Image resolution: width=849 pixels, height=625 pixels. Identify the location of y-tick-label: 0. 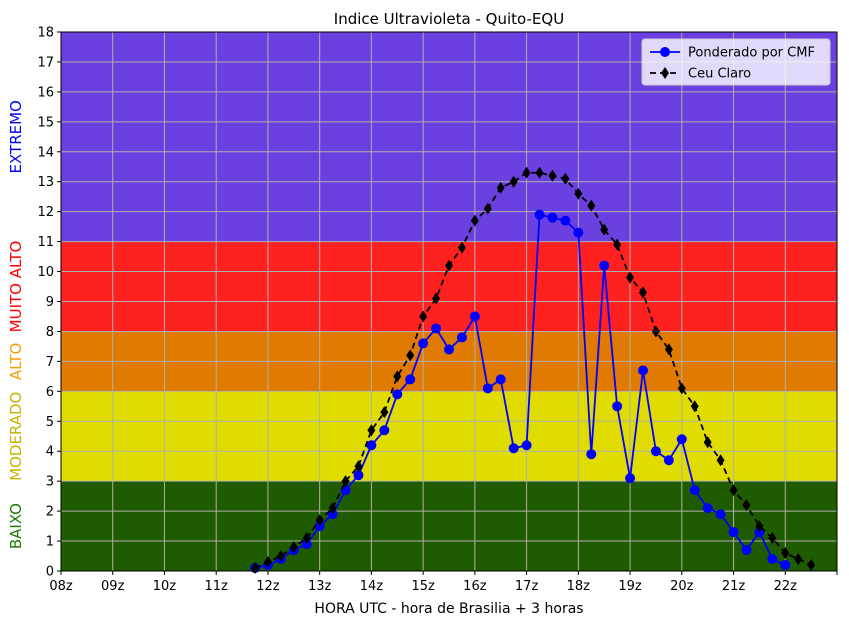
(50, 572).